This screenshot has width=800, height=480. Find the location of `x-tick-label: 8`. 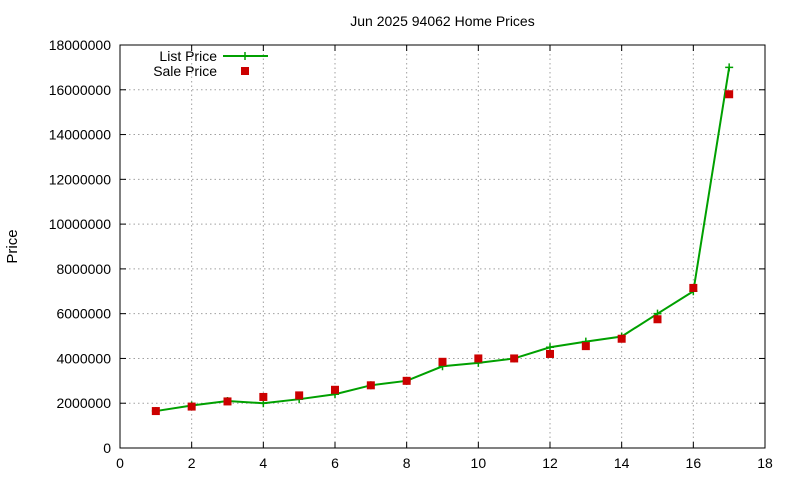

x-tick-label: 8 is located at coordinates (407, 463).